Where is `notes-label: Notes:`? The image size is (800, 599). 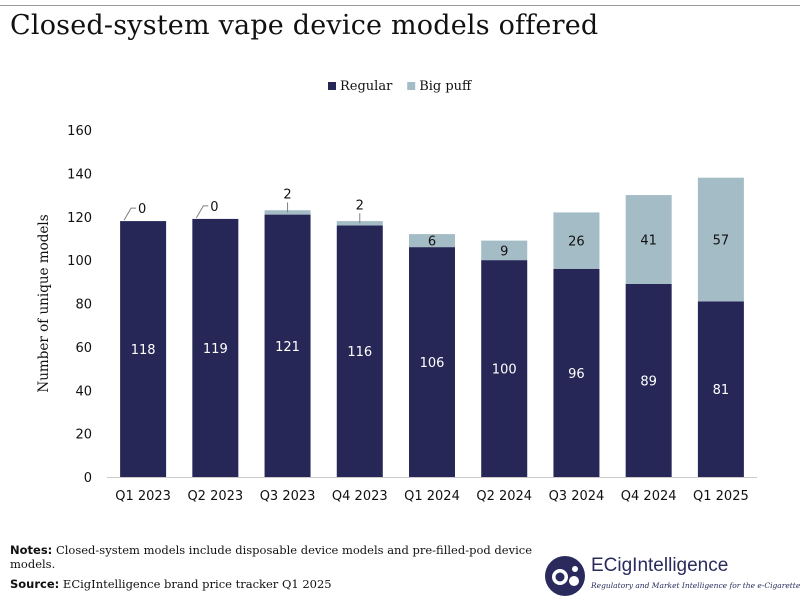
notes-label: Notes: is located at coordinates (31, 550).